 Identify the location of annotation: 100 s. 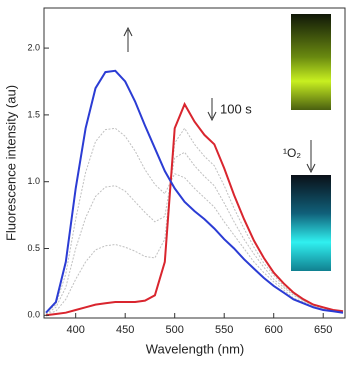
(236, 108).